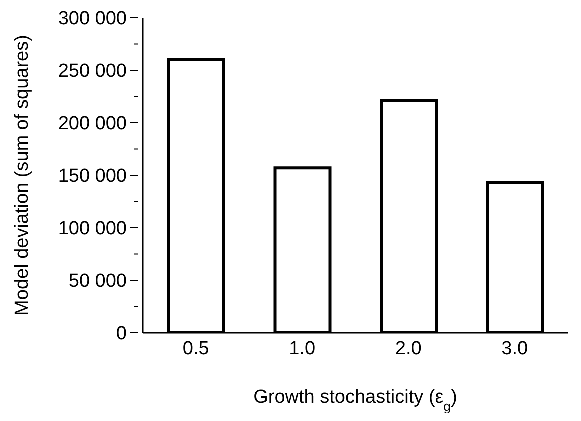 This screenshot has width=581, height=421. I want to click on y-tick-label: 300 000, so click(92, 19).